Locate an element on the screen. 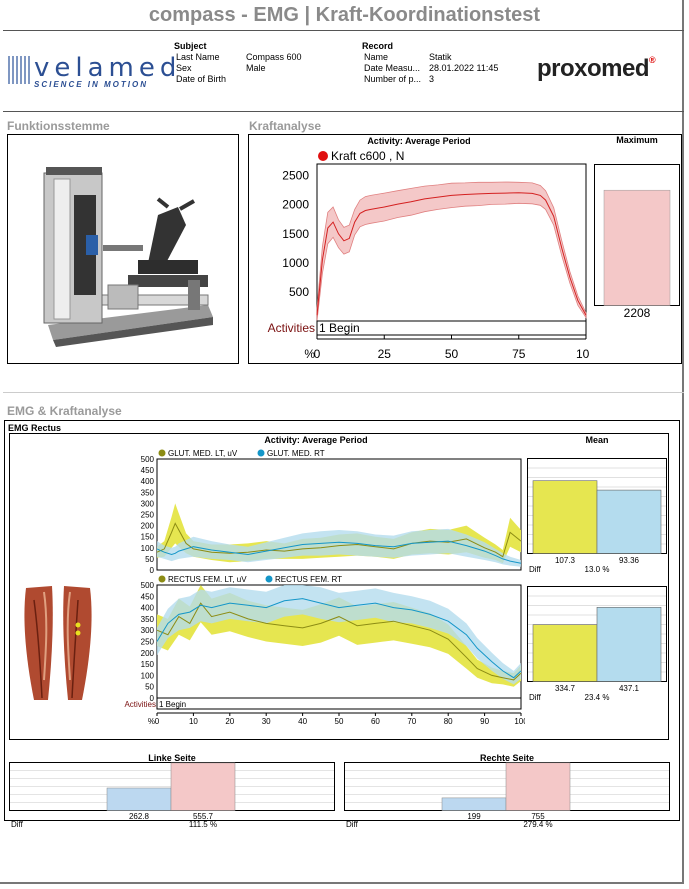 The image size is (689, 889). mean-glut-bar-rt is located at coordinates (629, 521).